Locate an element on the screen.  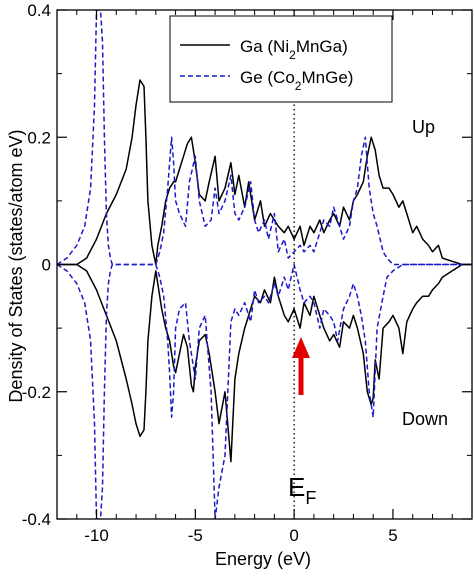
y-tick-label-0: -0.4 is located at coordinates (36, 519).